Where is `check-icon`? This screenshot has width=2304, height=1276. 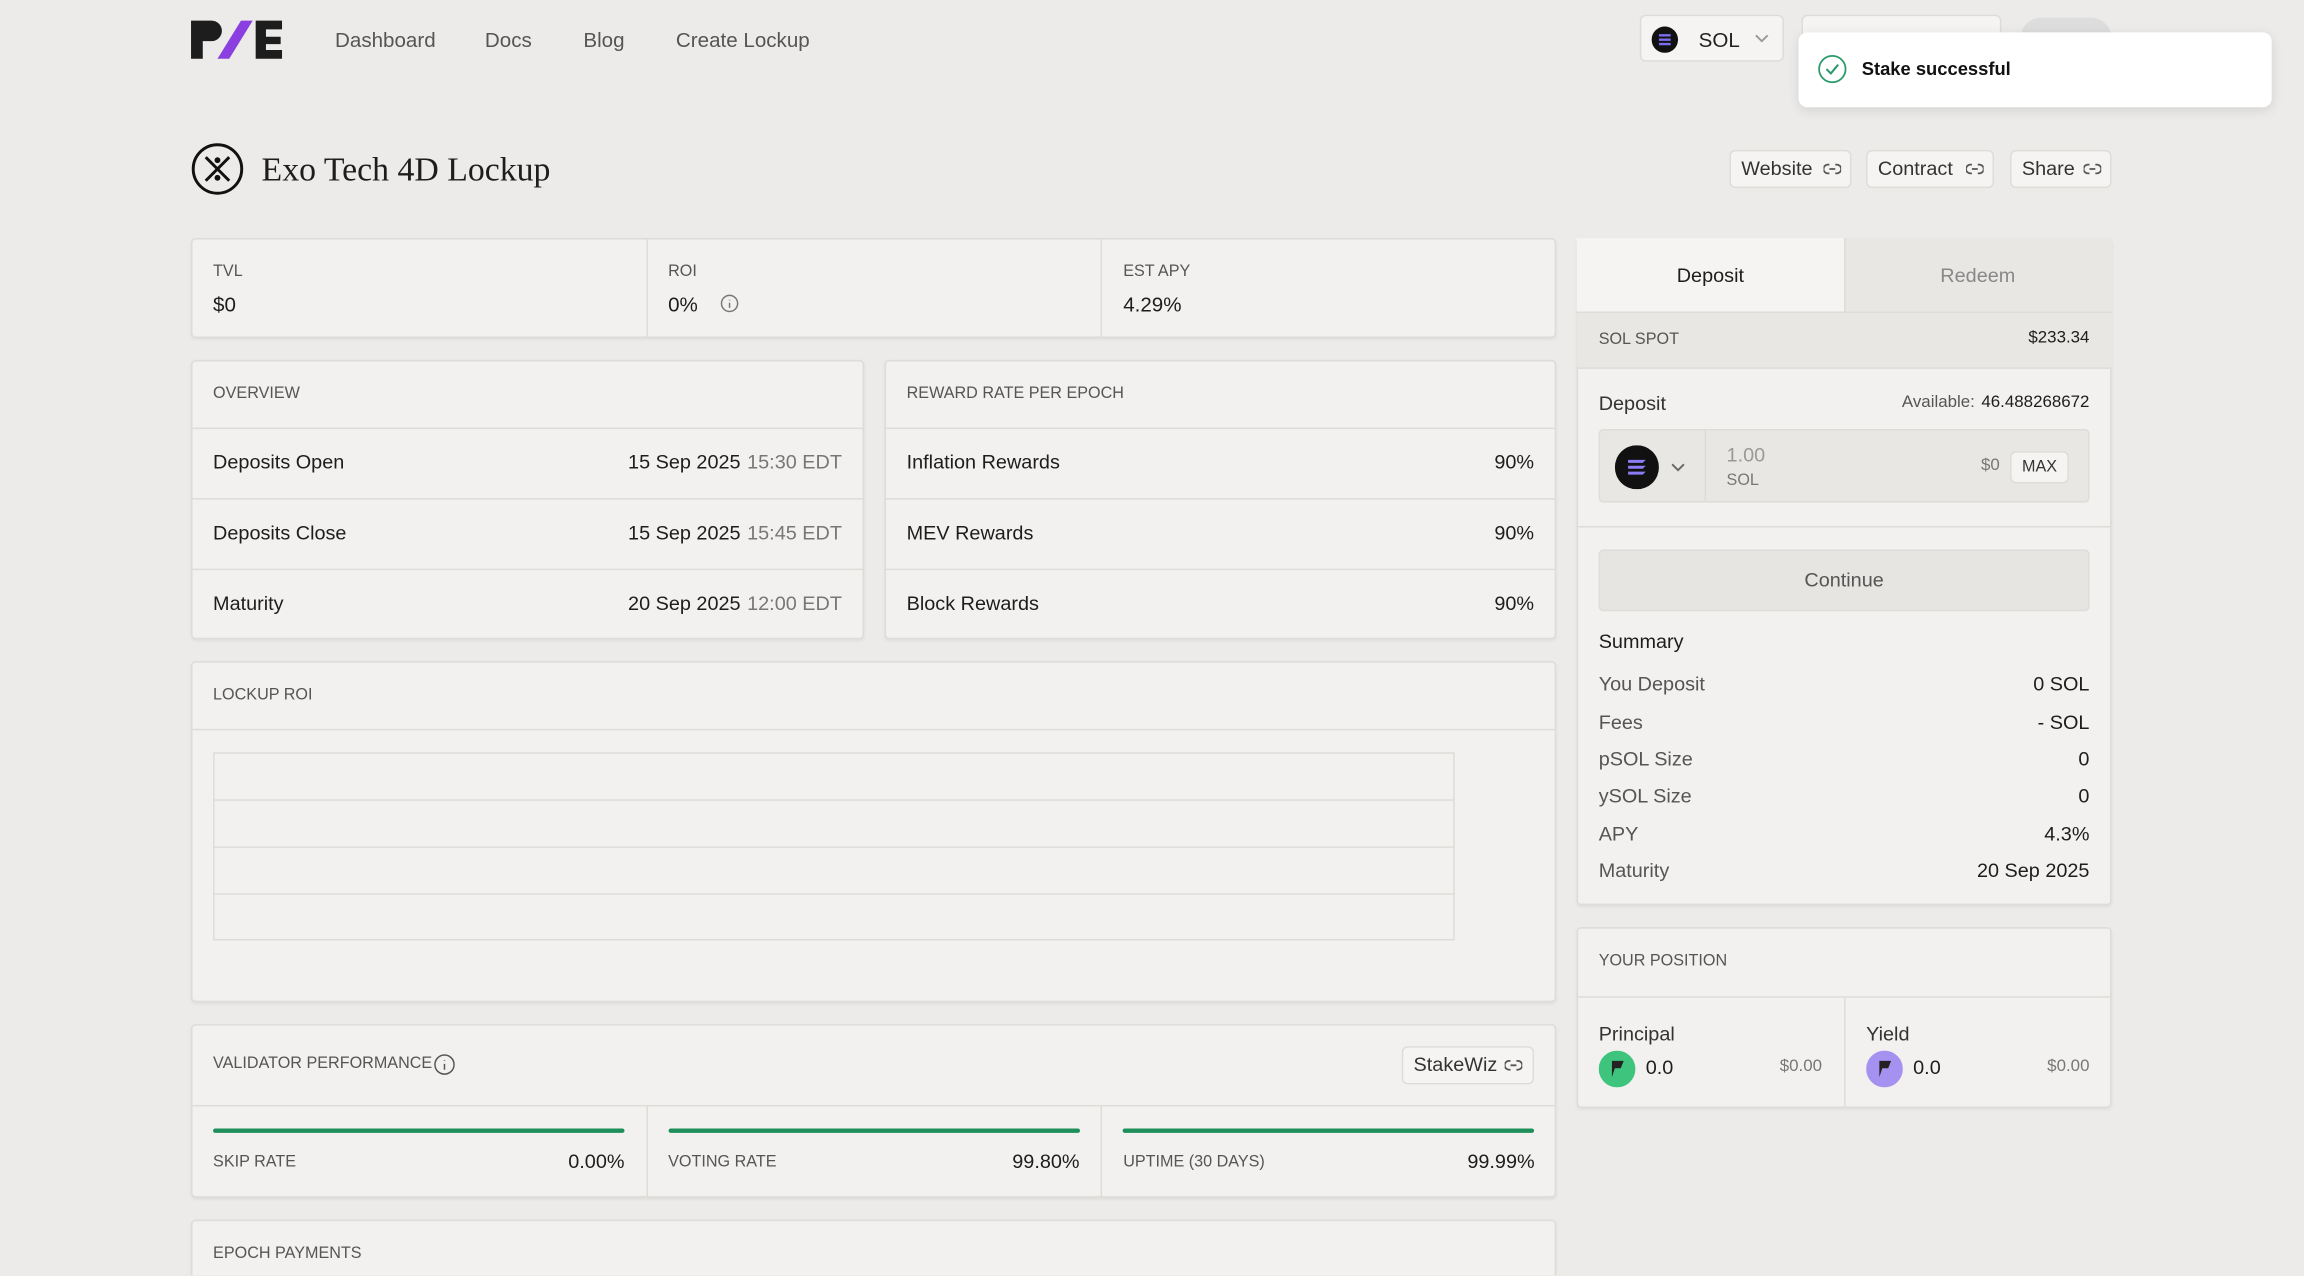
check-icon is located at coordinates (1832, 69).